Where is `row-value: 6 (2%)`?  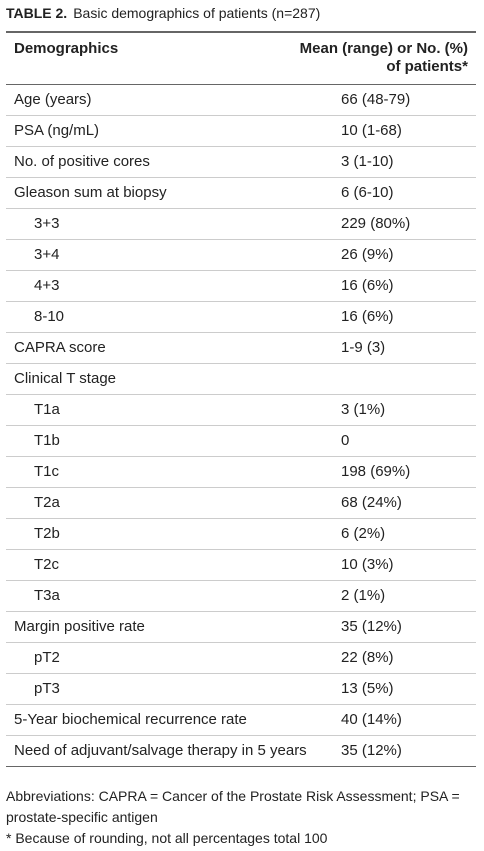 row-value: 6 (2%) is located at coordinates (363, 533).